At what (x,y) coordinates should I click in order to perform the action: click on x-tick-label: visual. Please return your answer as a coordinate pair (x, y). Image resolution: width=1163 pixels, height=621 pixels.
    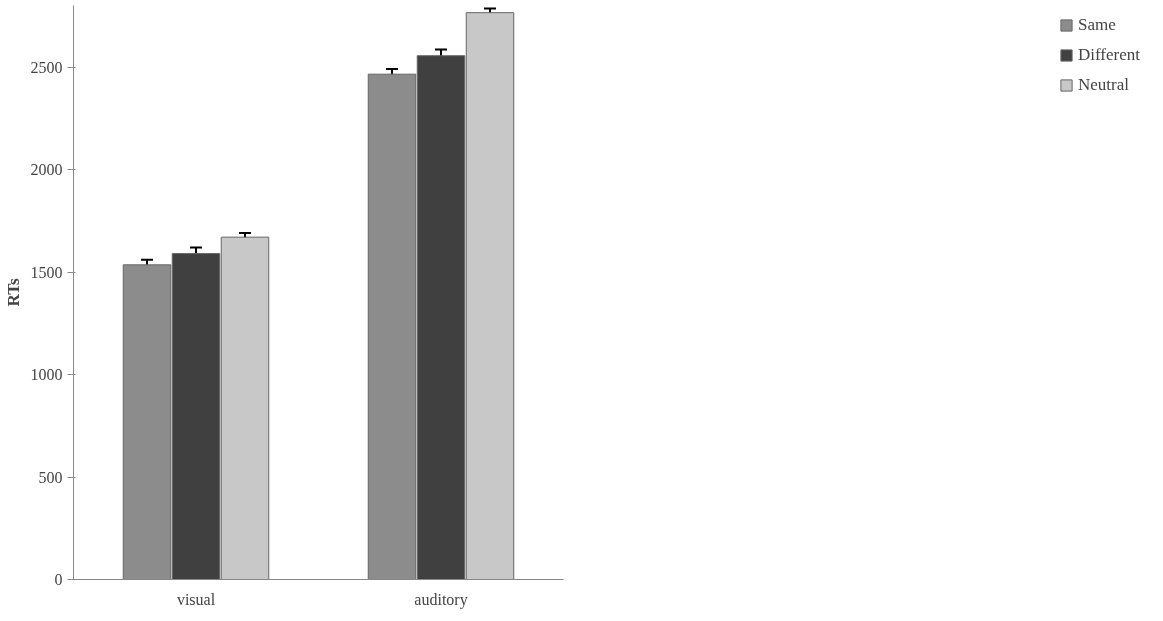
    Looking at the image, I should click on (196, 599).